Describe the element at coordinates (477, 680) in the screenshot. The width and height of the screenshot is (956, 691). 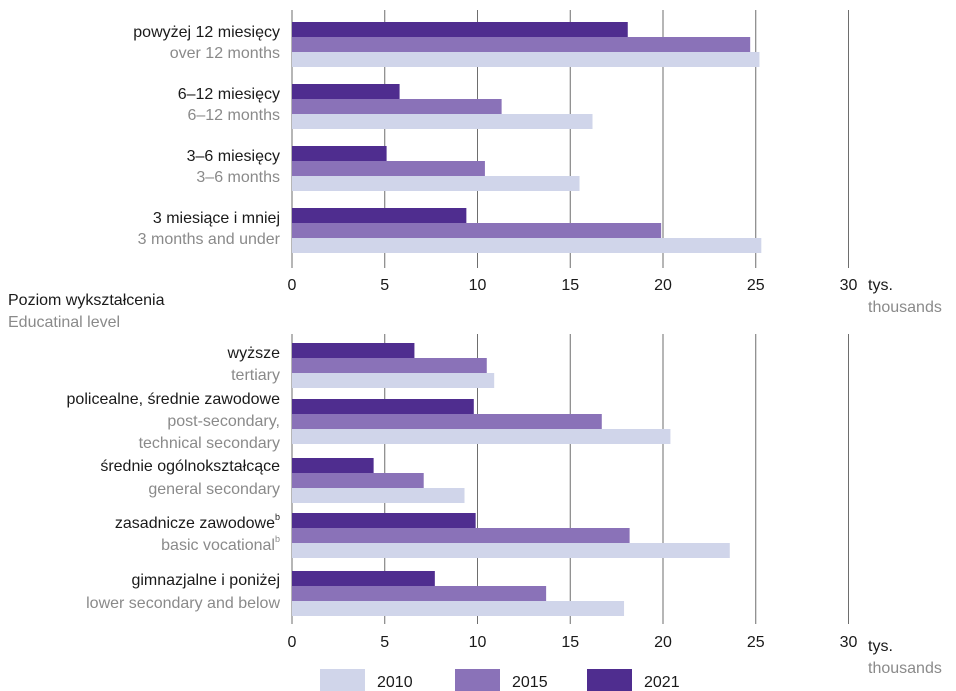
I see `legend-swatch-2015` at that location.